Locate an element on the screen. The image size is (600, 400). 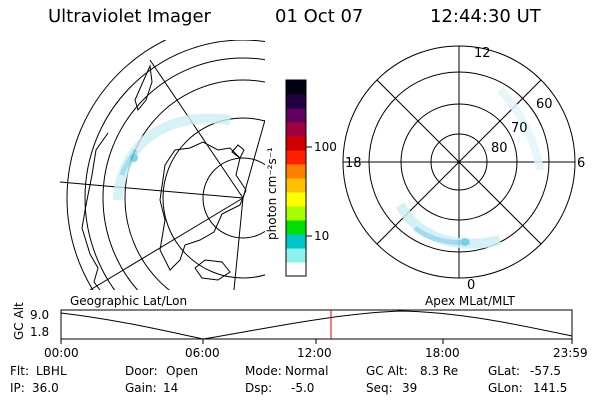
dsp-value: -5.0 is located at coordinates (303, 388).